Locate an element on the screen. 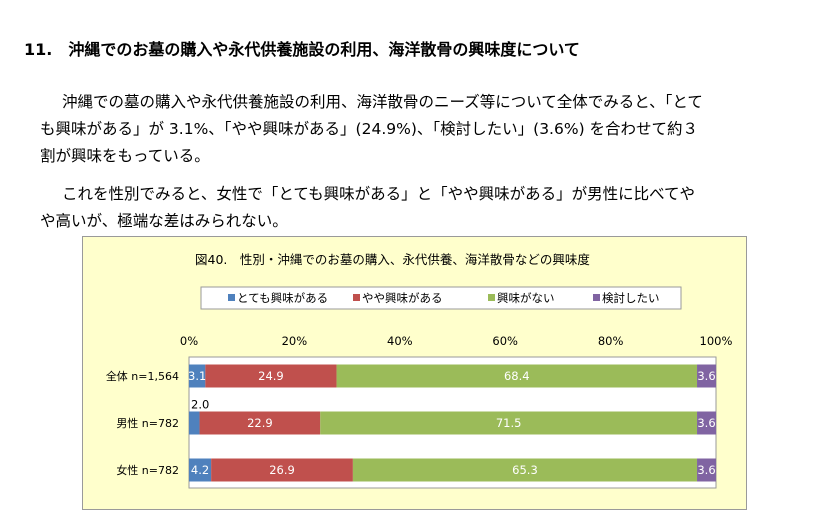 Image resolution: width=829 pixels, height=532 pixels. category-labels: 全体 n=1,564 男性 n=782 女性 n=782 is located at coordinates (142, 423).